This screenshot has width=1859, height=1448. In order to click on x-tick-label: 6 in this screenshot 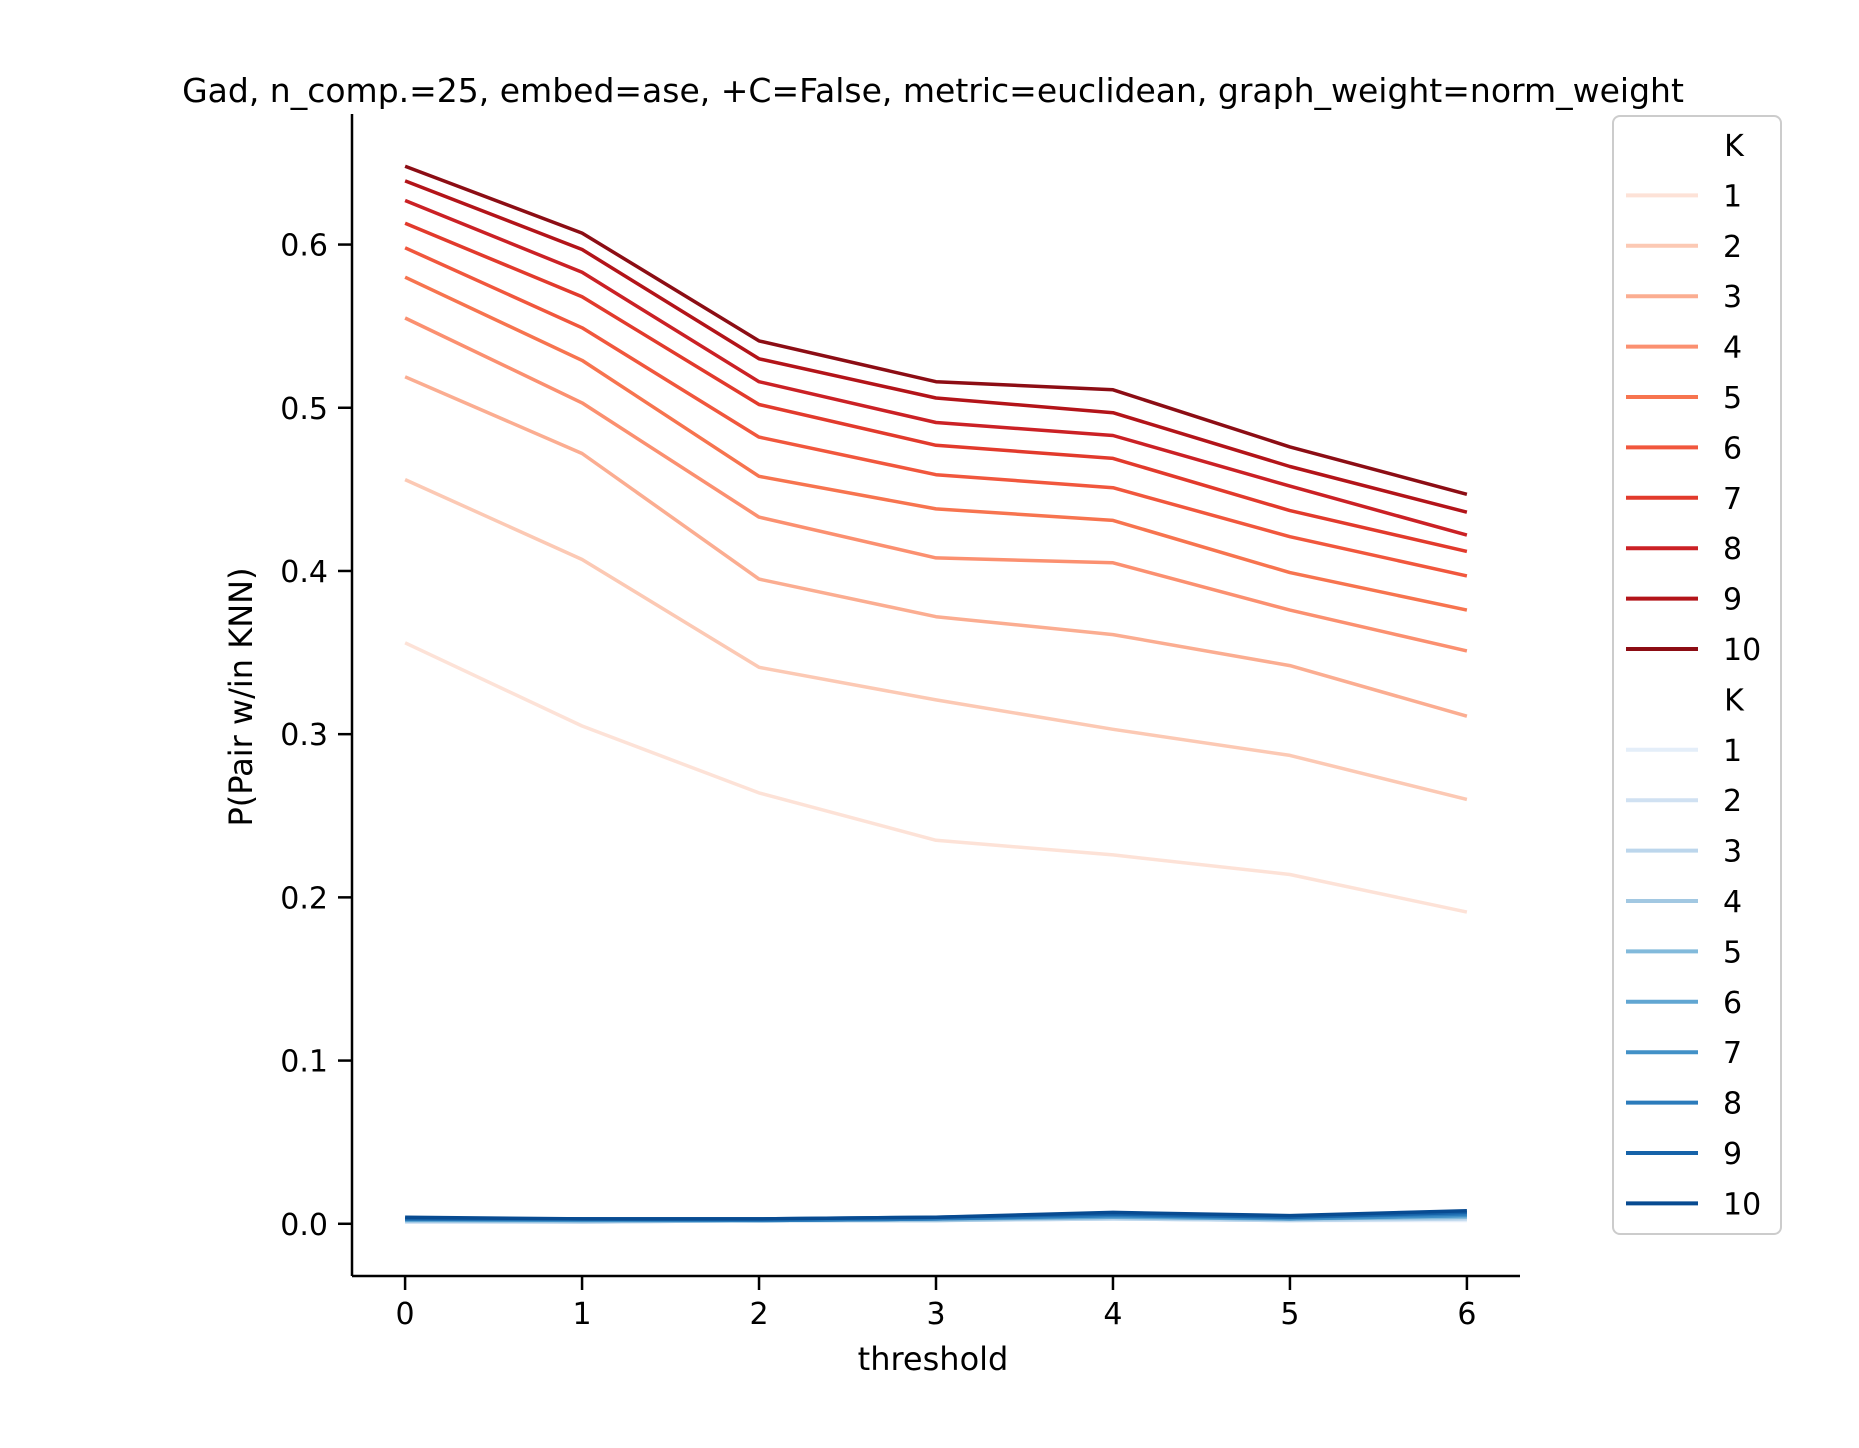, I will do `click(1466, 1314)`.